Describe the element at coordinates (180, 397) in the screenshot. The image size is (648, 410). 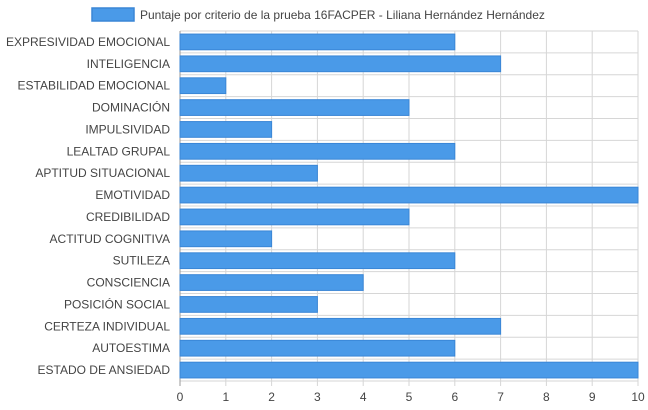
I see `x-tick-label: 0` at that location.